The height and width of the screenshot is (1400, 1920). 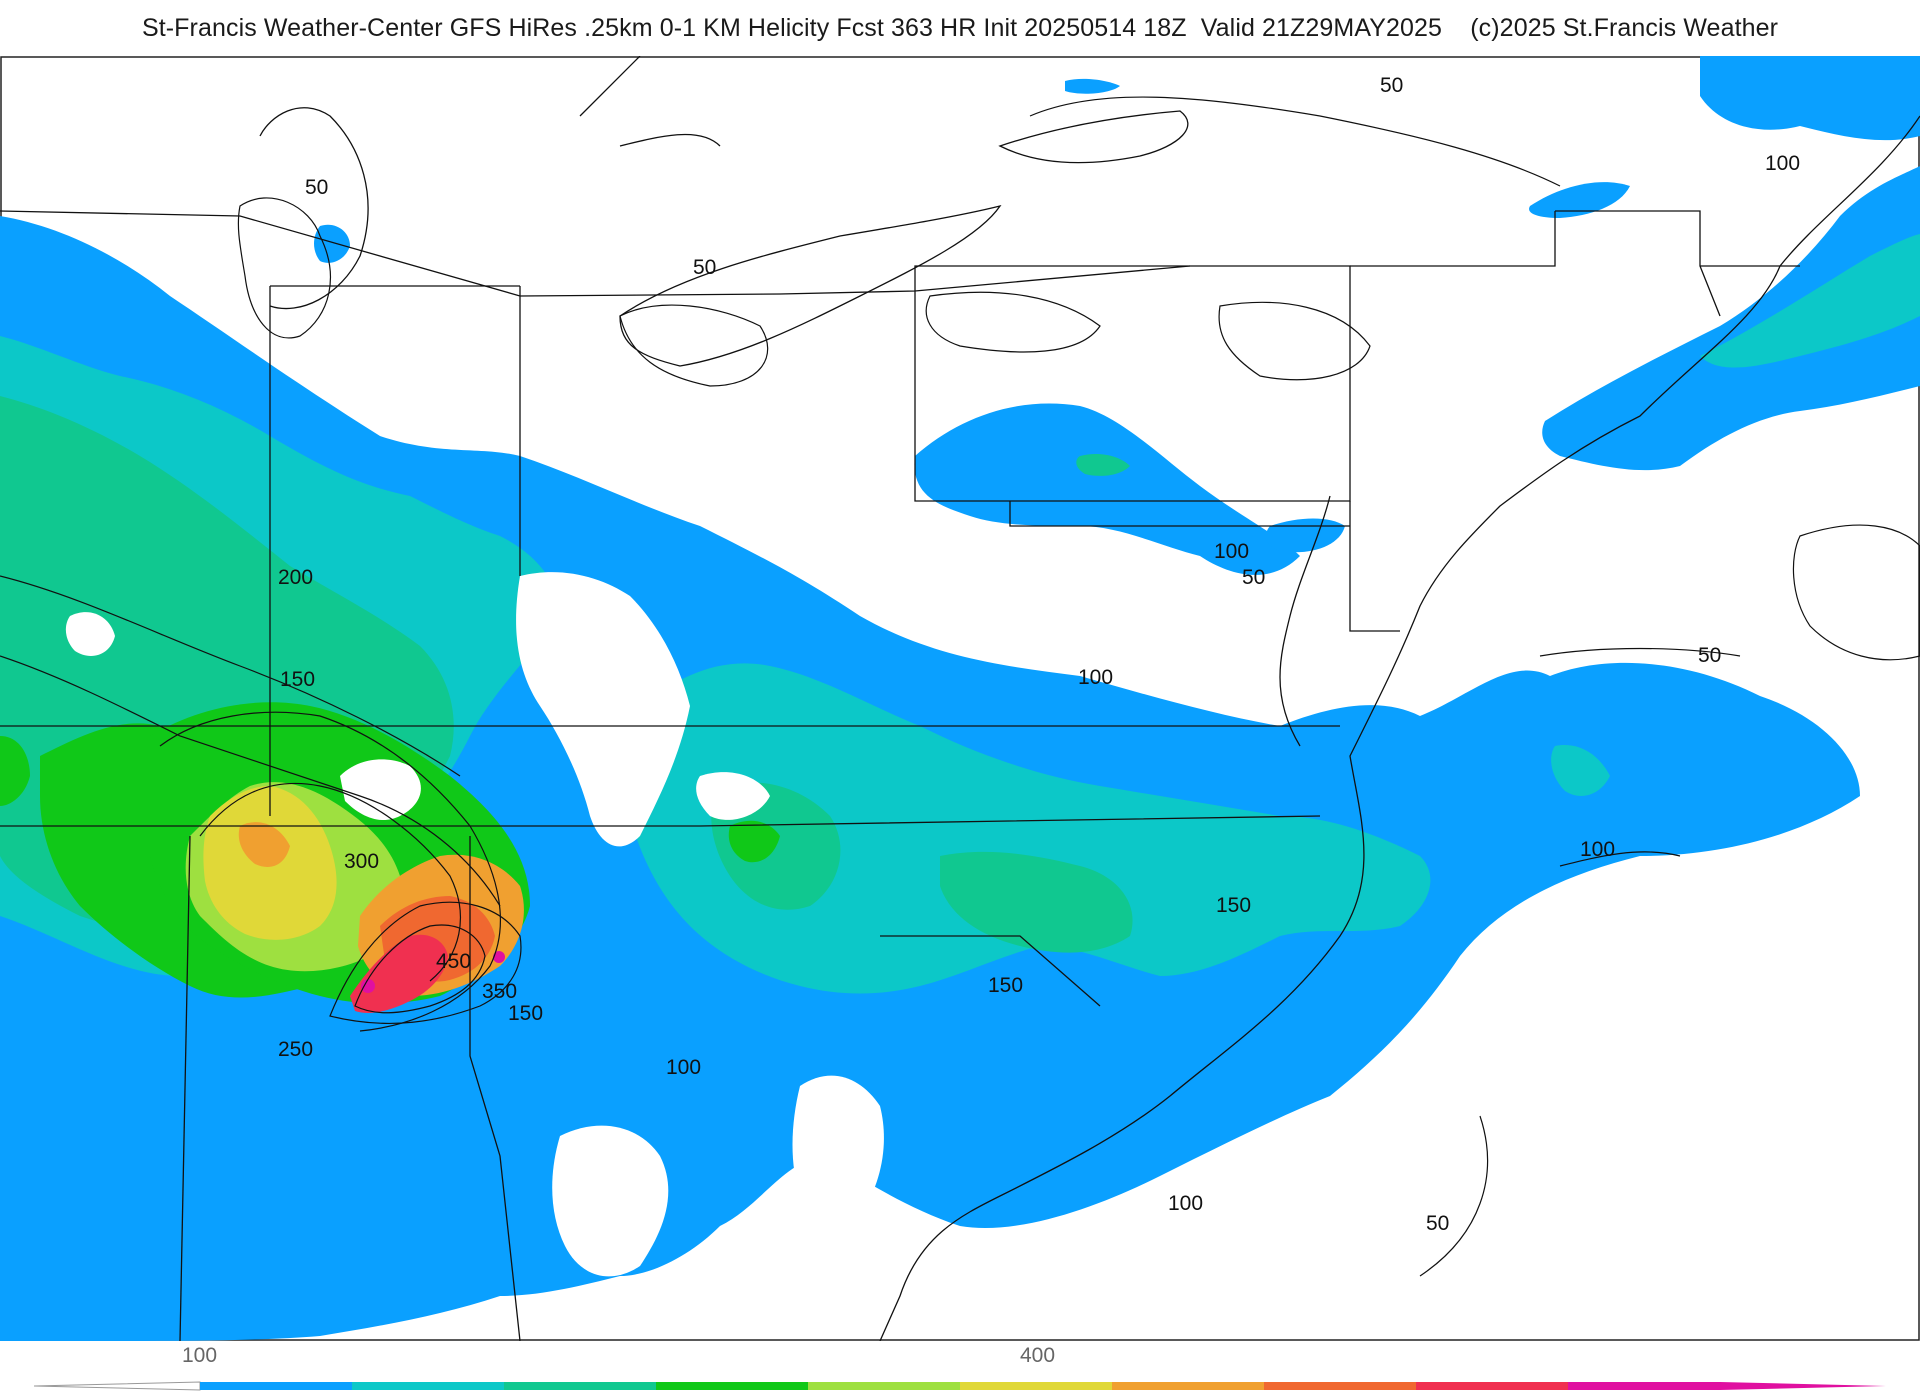 I want to click on contour-50-lower-michigan, so click(x=284, y=268).